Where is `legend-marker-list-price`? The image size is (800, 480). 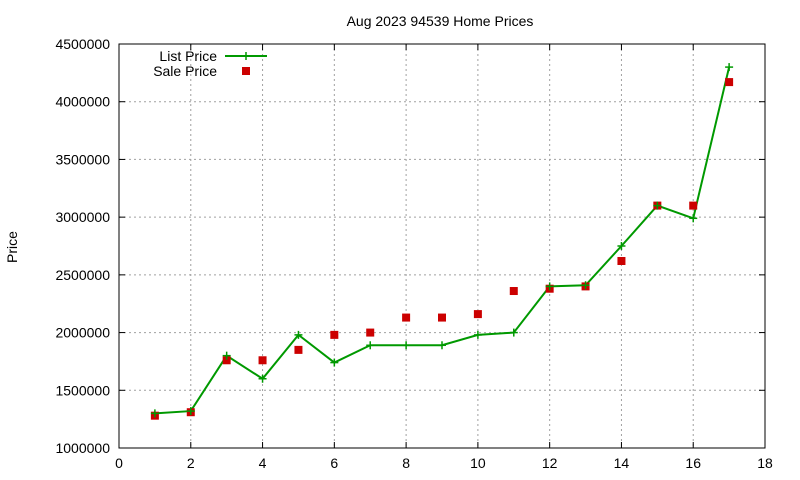
legend-marker-list-price is located at coordinates (246, 56).